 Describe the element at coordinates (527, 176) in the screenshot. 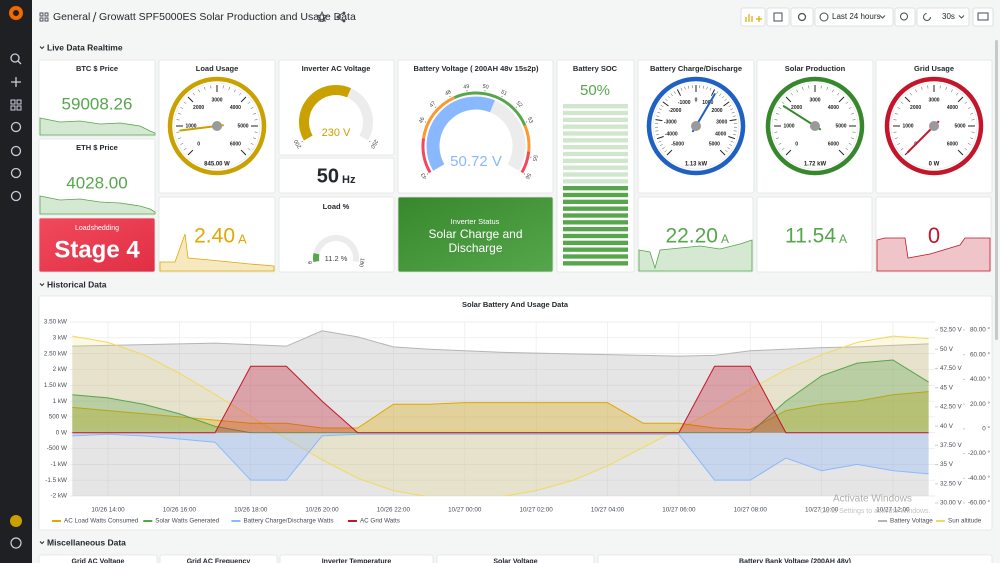

I see `gauge-tick-label: 56` at that location.